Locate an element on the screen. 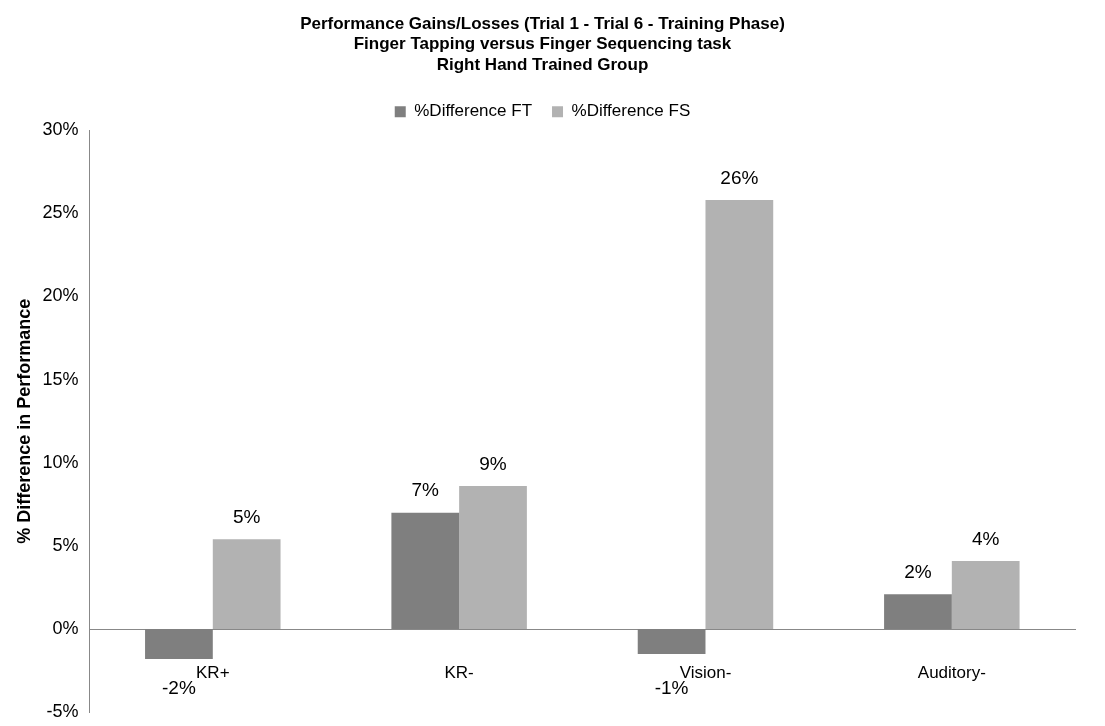 This screenshot has height=726, width=1105. chart-subtitle: Finger Tapping versus Finger Sequencing task Right Hand Trained Group is located at coordinates (542, 54).